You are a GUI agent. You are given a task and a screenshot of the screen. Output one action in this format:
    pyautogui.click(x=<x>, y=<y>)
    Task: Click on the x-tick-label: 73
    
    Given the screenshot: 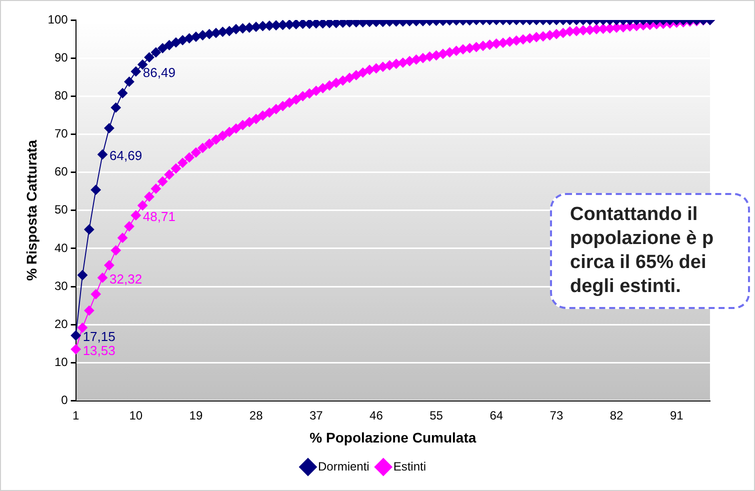 What is the action you would take?
    pyautogui.click(x=557, y=415)
    